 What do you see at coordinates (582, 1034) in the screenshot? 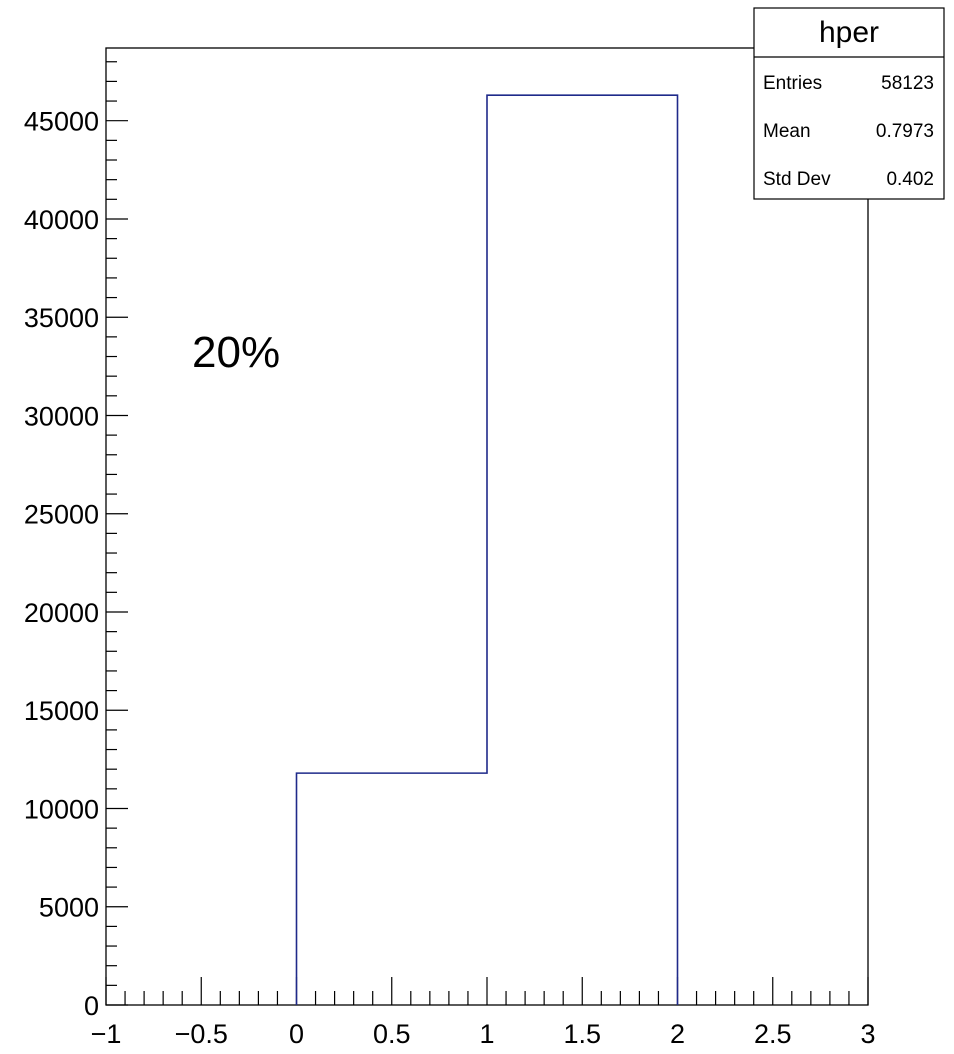
I see `x-tick-label: 1.5` at bounding box center [582, 1034].